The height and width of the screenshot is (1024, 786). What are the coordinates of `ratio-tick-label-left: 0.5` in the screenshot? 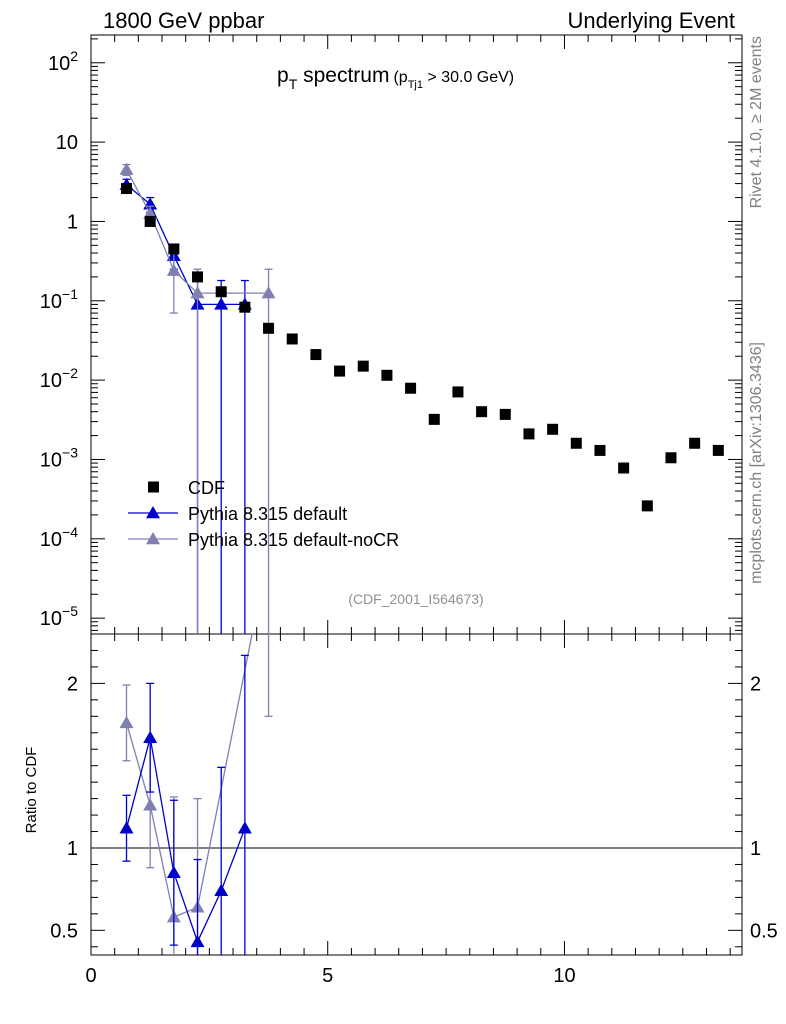 It's located at (64, 931).